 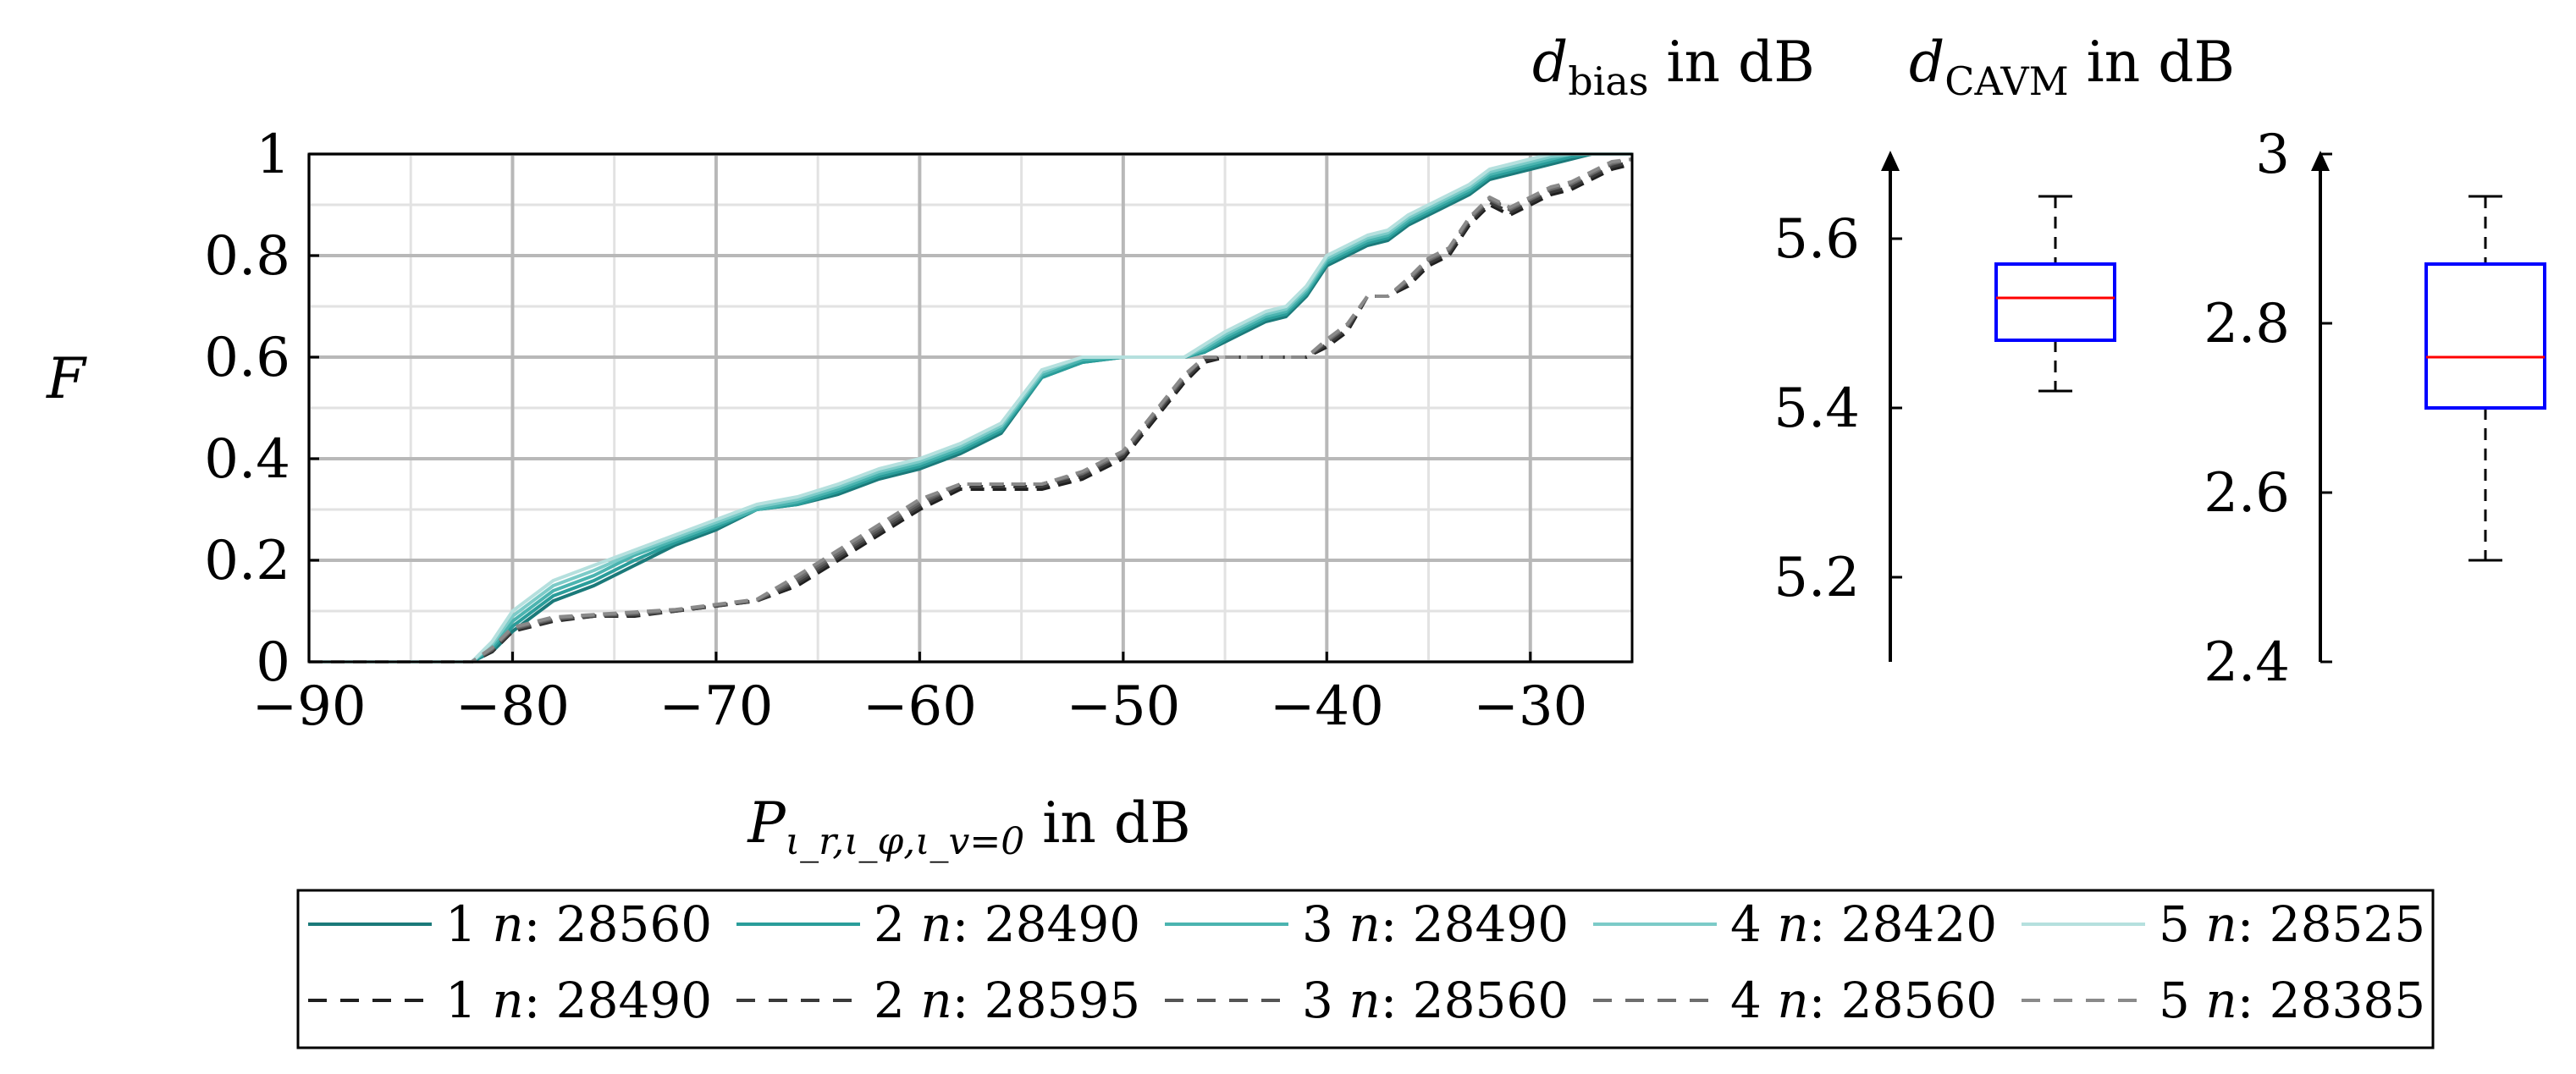 What do you see at coordinates (247, 256) in the screenshot?
I see `y-tick-label: 0.8` at bounding box center [247, 256].